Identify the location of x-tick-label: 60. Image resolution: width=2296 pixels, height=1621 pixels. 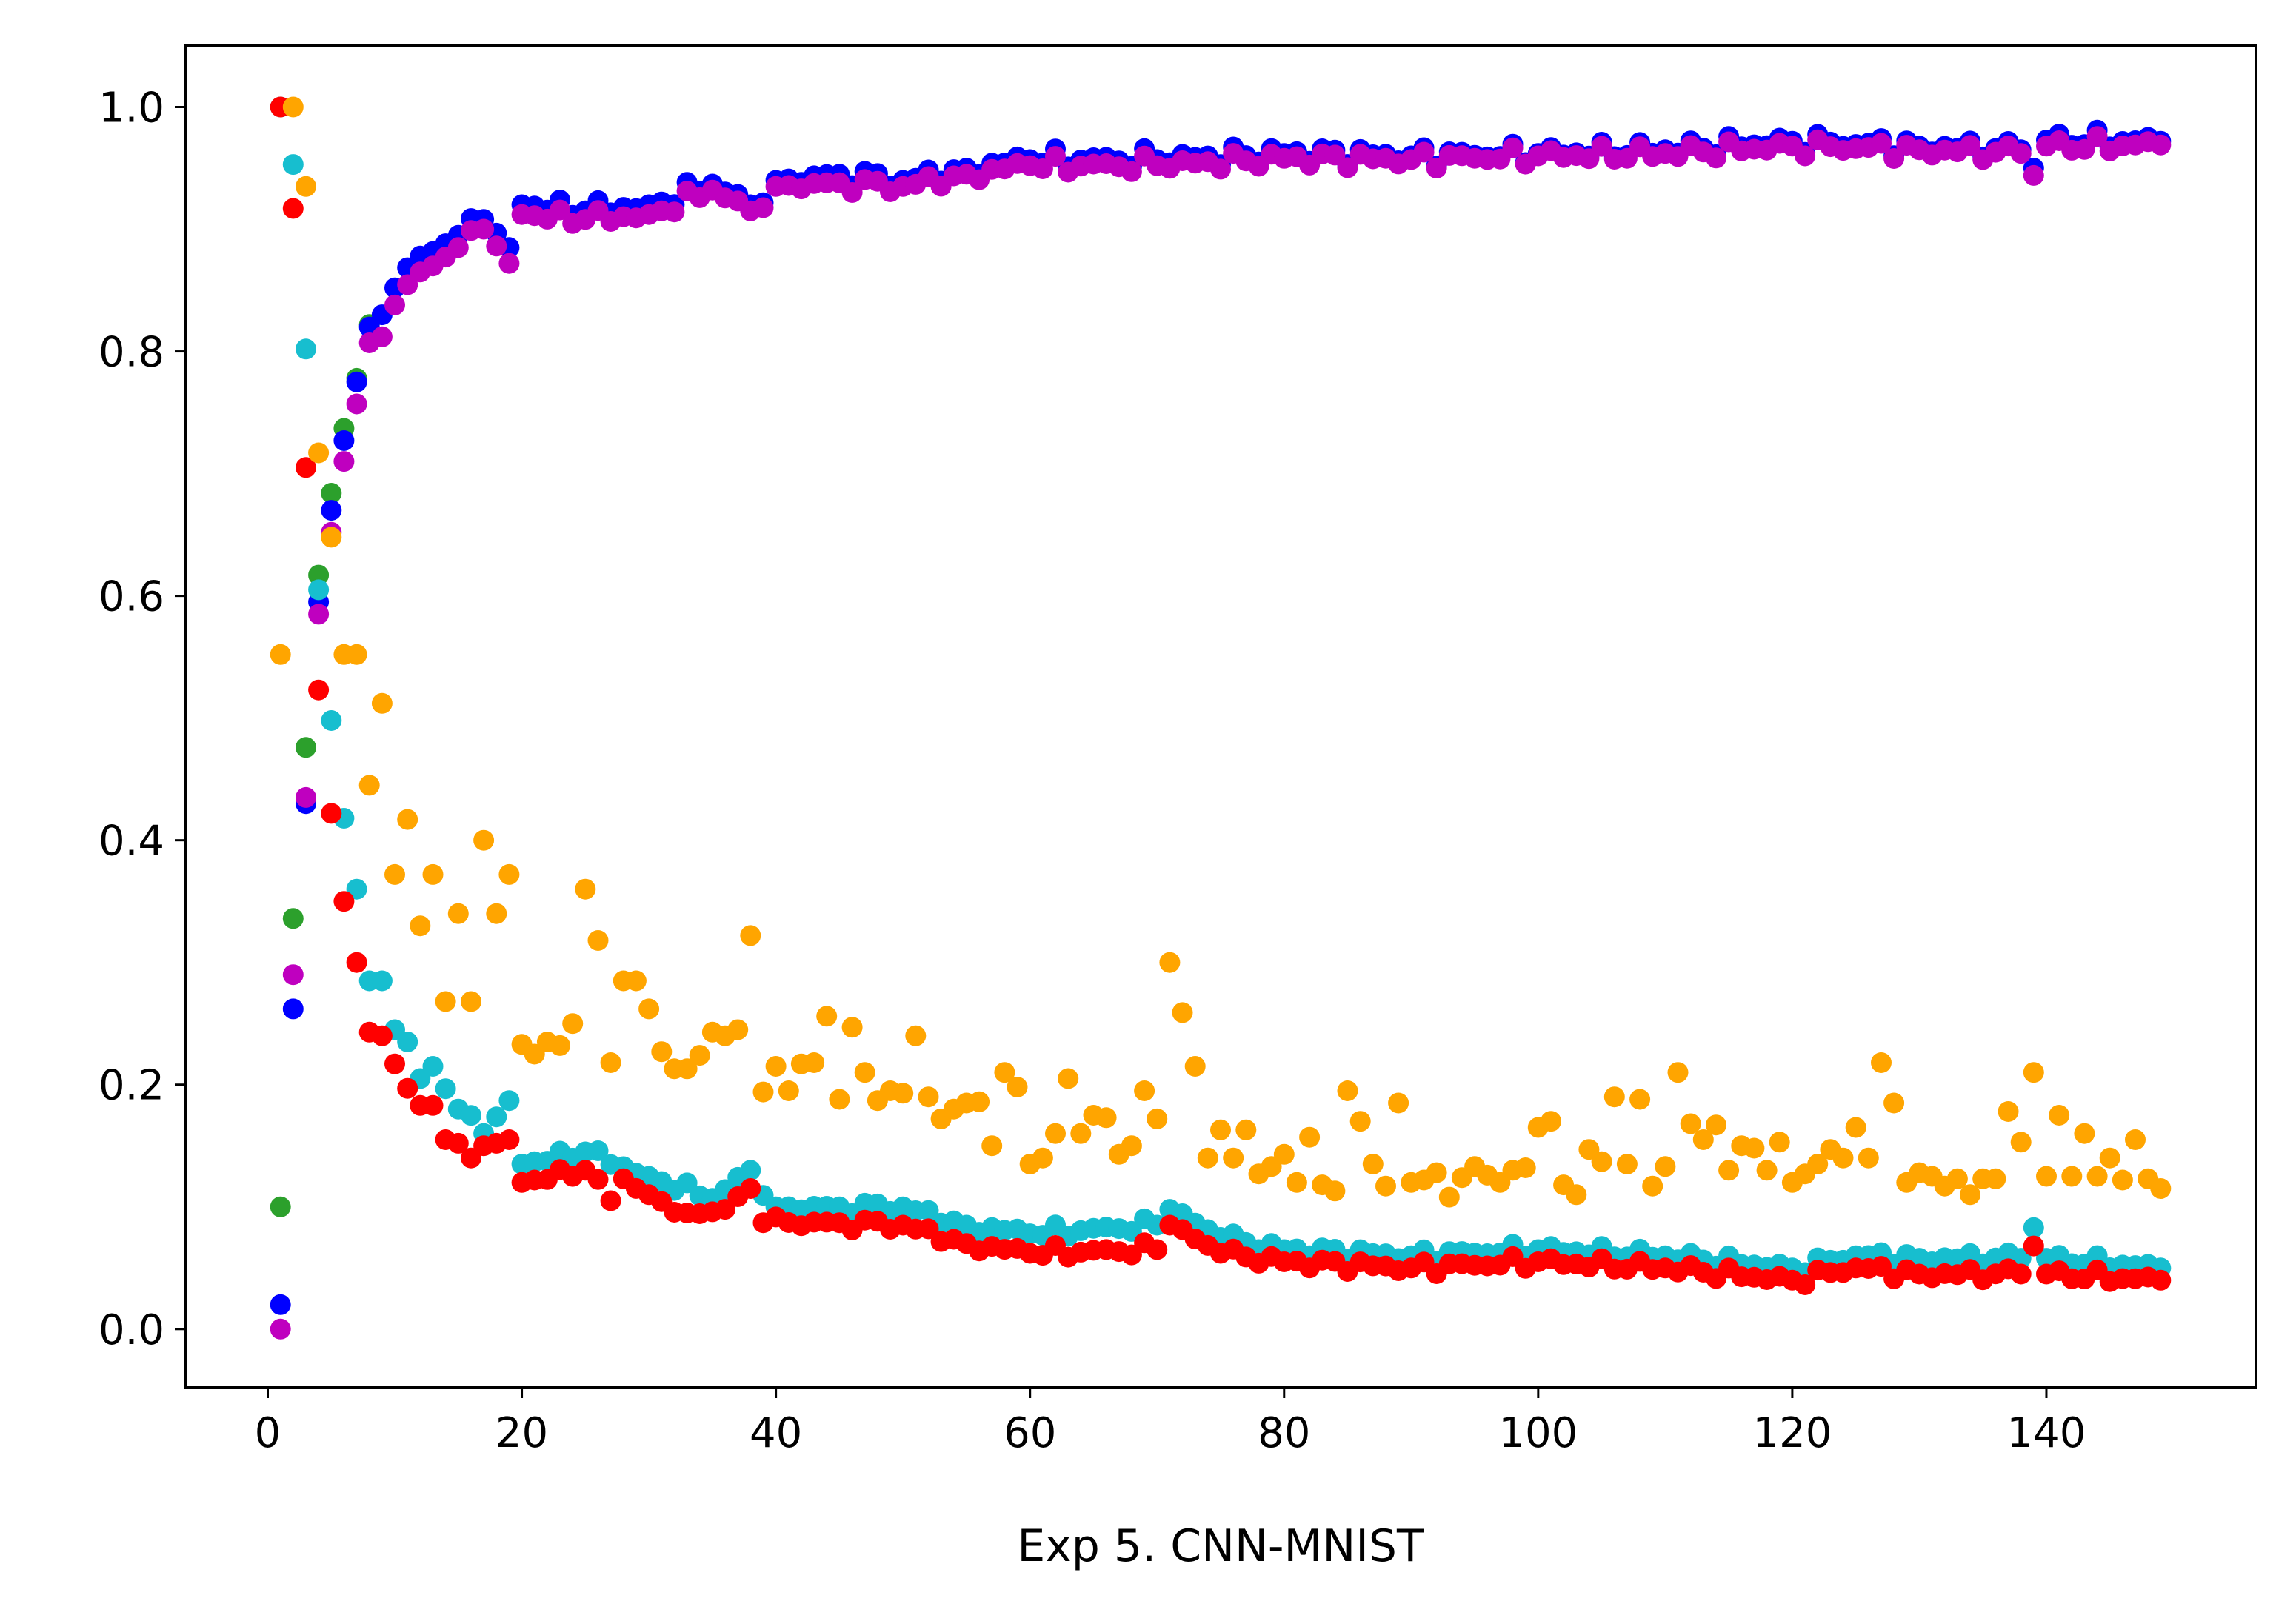
(1030, 1433).